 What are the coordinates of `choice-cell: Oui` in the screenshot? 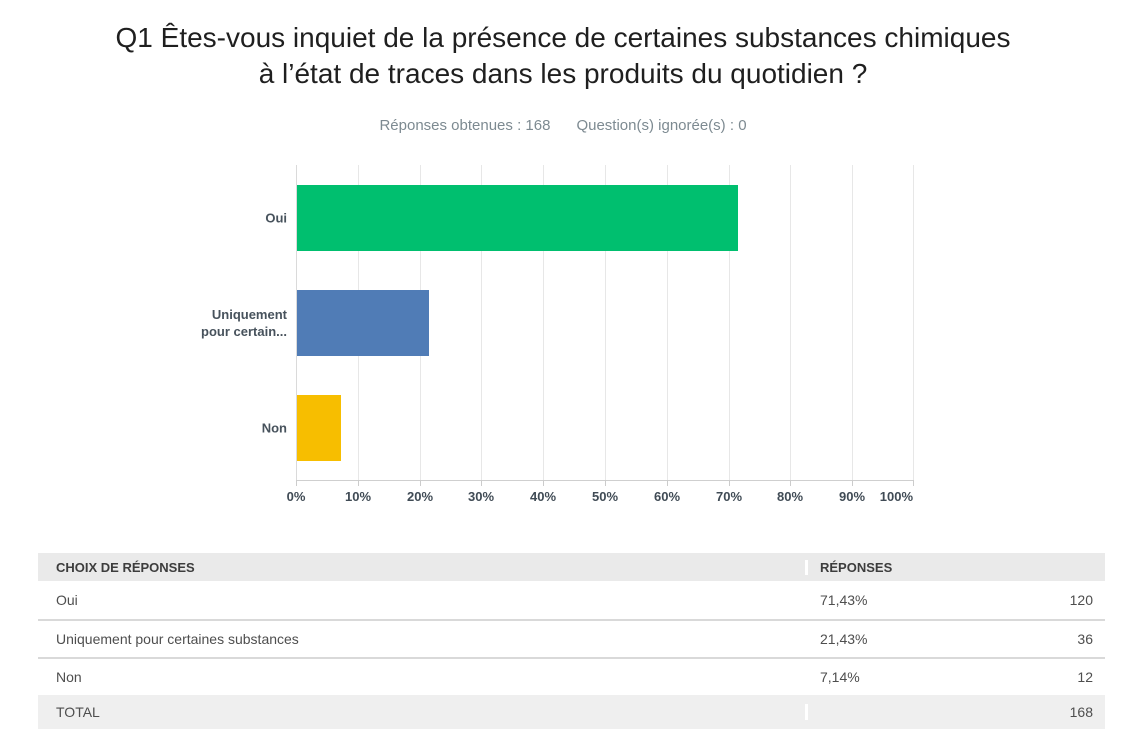 It's located at (67, 600).